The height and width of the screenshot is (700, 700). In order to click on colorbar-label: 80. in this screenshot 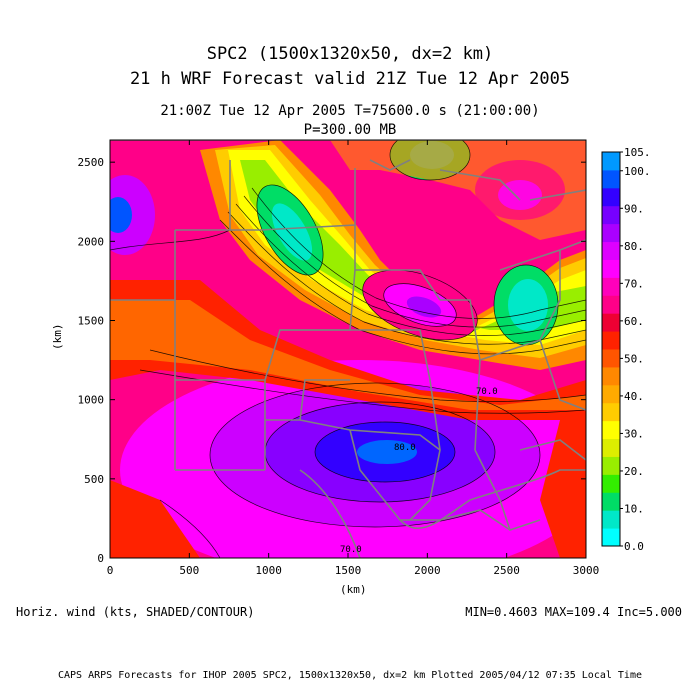, I will do `click(634, 246)`.